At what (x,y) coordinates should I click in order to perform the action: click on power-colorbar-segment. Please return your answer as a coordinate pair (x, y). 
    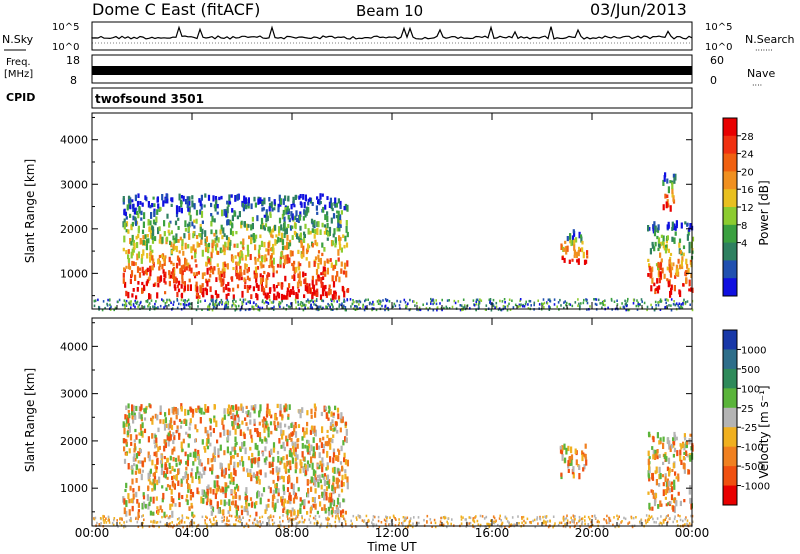
    Looking at the image, I should click on (730, 180).